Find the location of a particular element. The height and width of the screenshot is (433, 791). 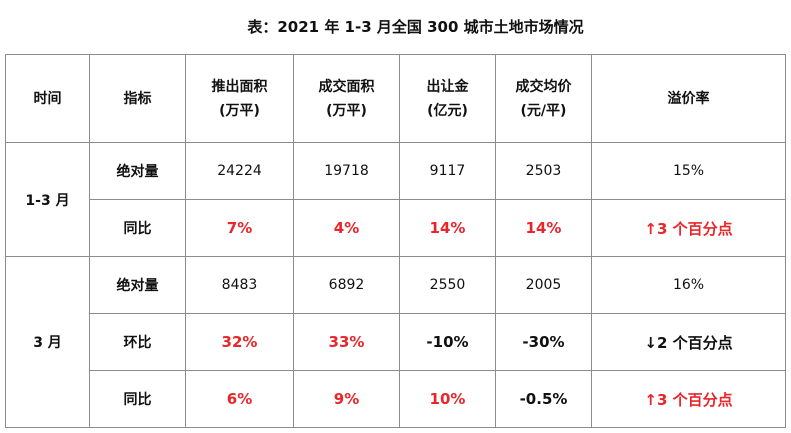

deal-area-cell: 19718 is located at coordinates (346, 171).